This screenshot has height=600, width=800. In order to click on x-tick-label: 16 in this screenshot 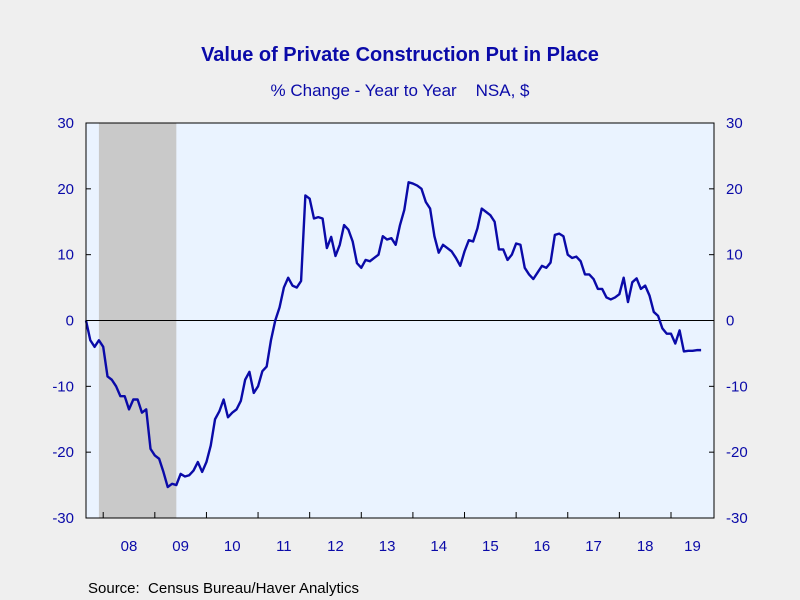, I will do `click(542, 546)`.